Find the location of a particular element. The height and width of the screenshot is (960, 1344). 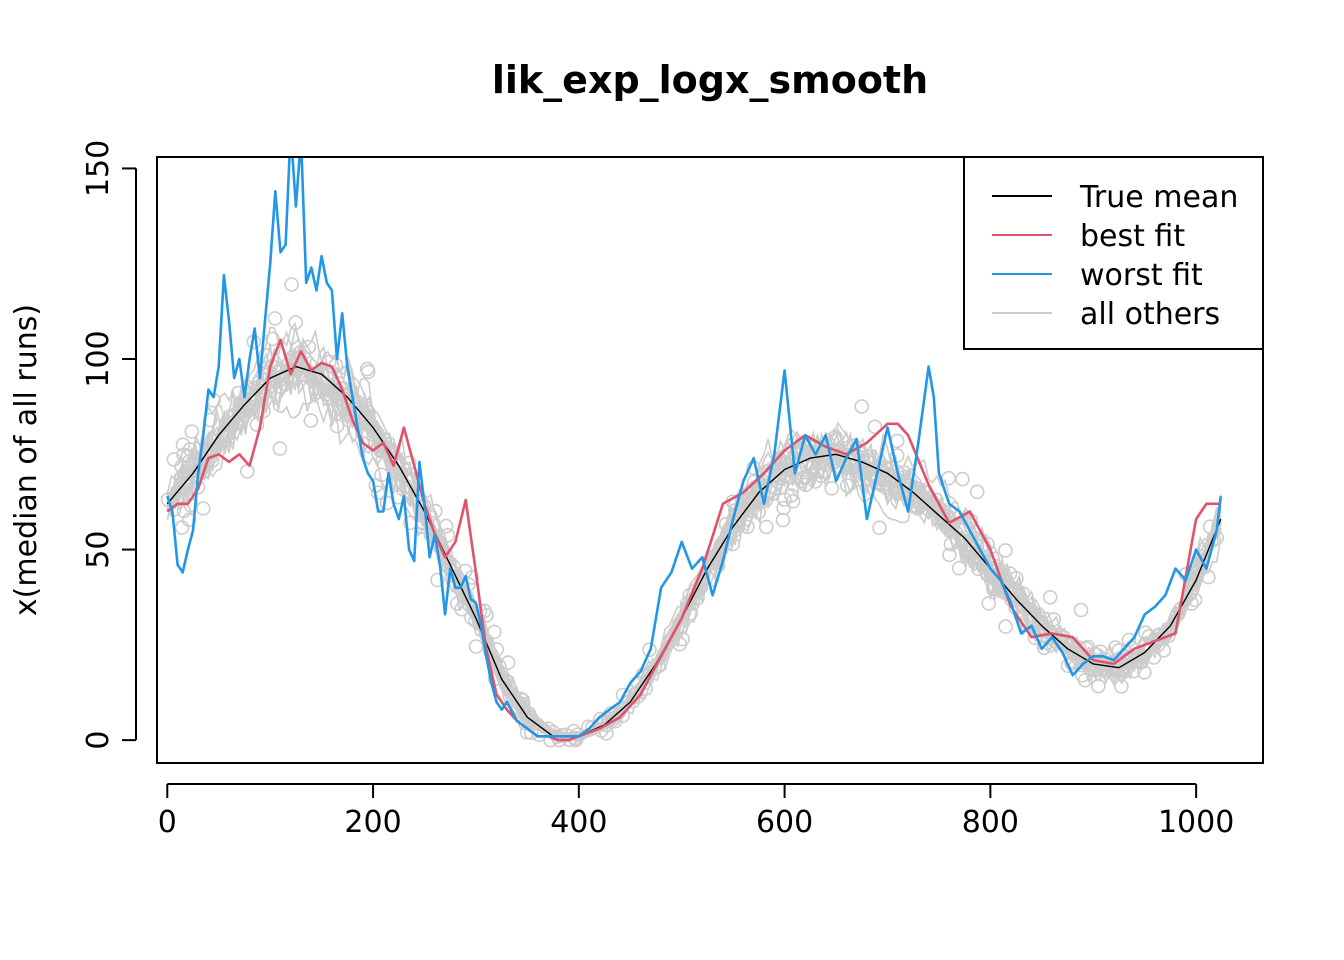

legend-label: worst fit is located at coordinates (1141, 275).